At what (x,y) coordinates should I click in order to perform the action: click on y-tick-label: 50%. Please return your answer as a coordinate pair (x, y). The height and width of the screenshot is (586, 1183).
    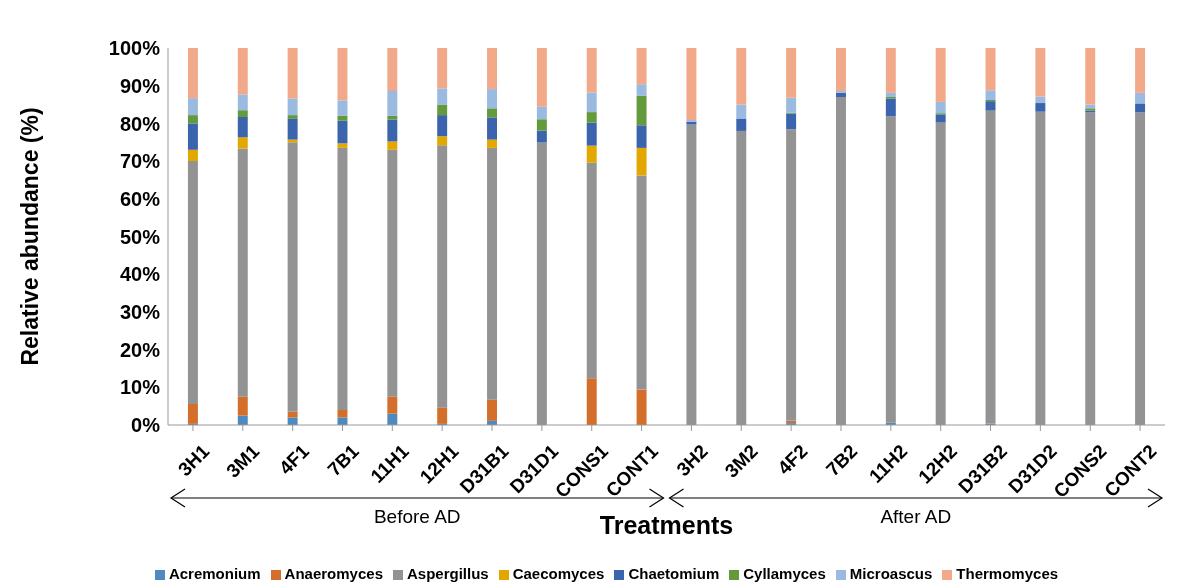
    Looking at the image, I should click on (140, 236).